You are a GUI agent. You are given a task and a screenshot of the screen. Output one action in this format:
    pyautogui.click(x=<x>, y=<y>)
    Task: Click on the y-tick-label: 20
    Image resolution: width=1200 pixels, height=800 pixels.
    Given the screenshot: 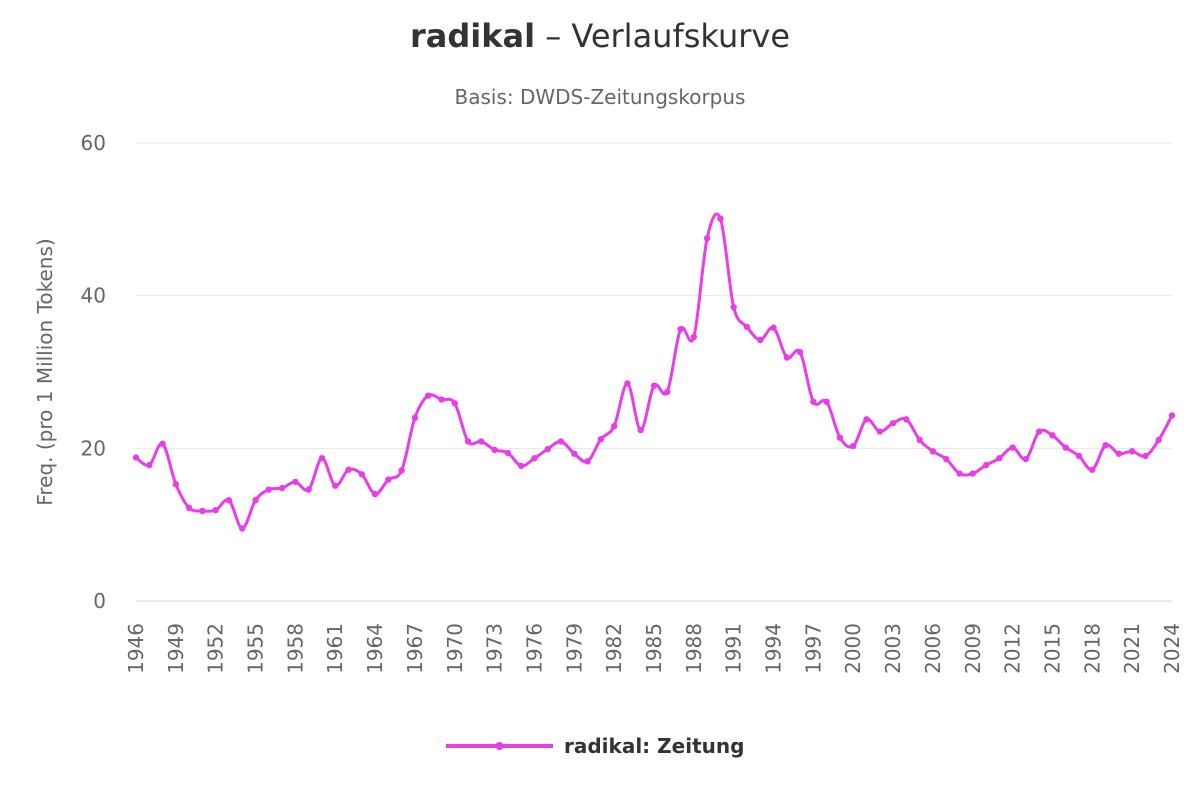 What is the action you would take?
    pyautogui.click(x=93, y=448)
    